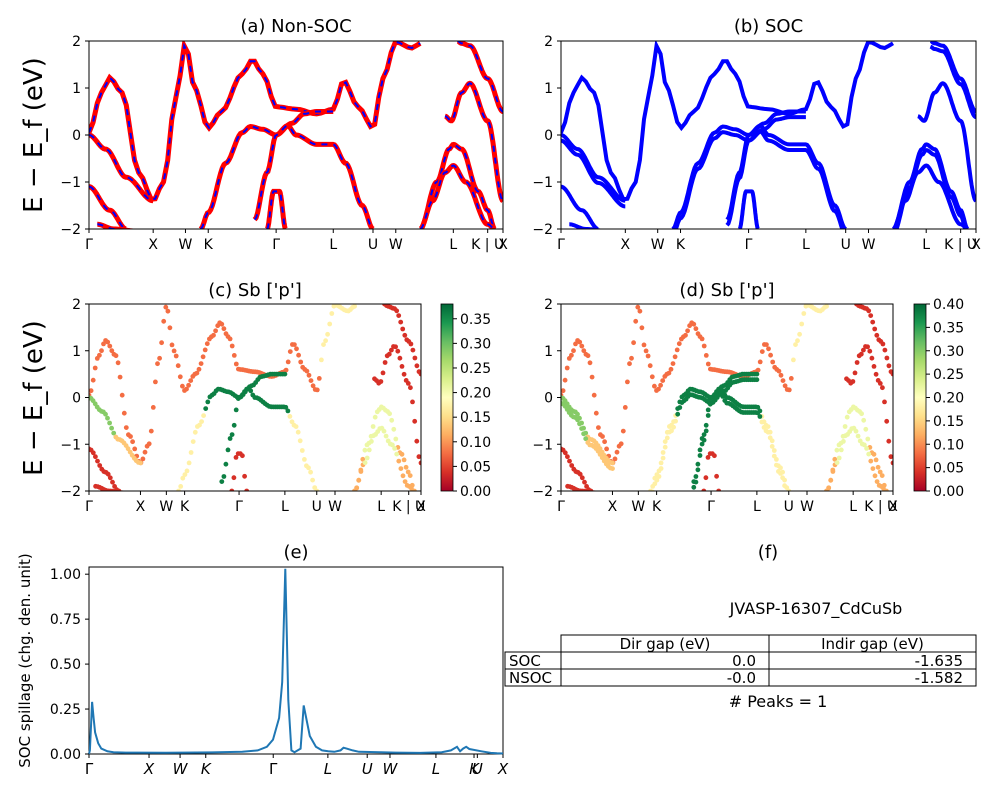  I want to click on panel-c-title: (c) Sb ['p'], so click(255, 290).